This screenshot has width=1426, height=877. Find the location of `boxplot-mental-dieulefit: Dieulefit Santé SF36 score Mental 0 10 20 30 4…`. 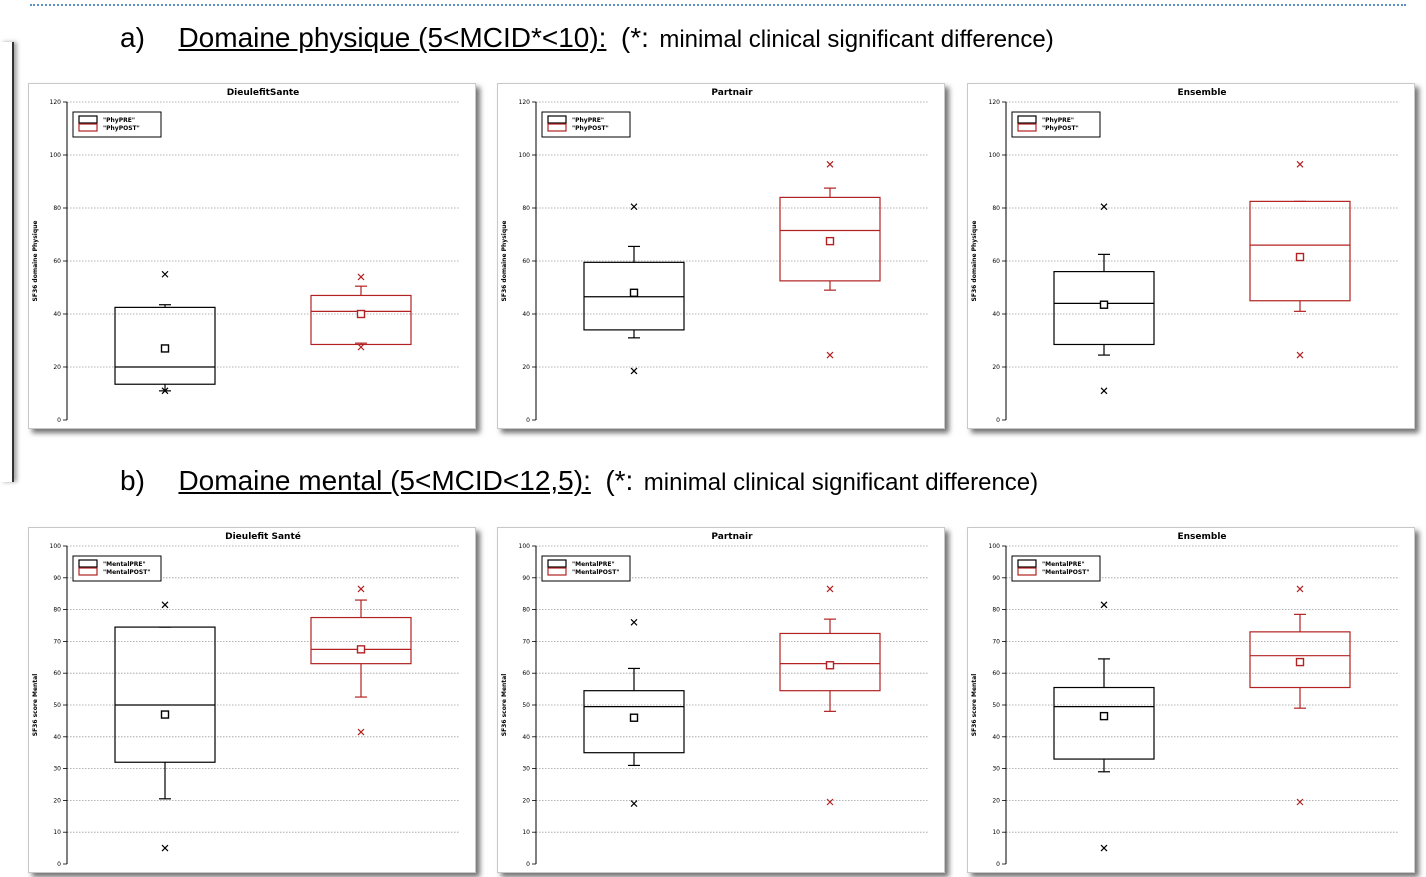

boxplot-mental-dieulefit: Dieulefit Santé SF36 score Mental 0 10 20 30 4… is located at coordinates (245, 699).